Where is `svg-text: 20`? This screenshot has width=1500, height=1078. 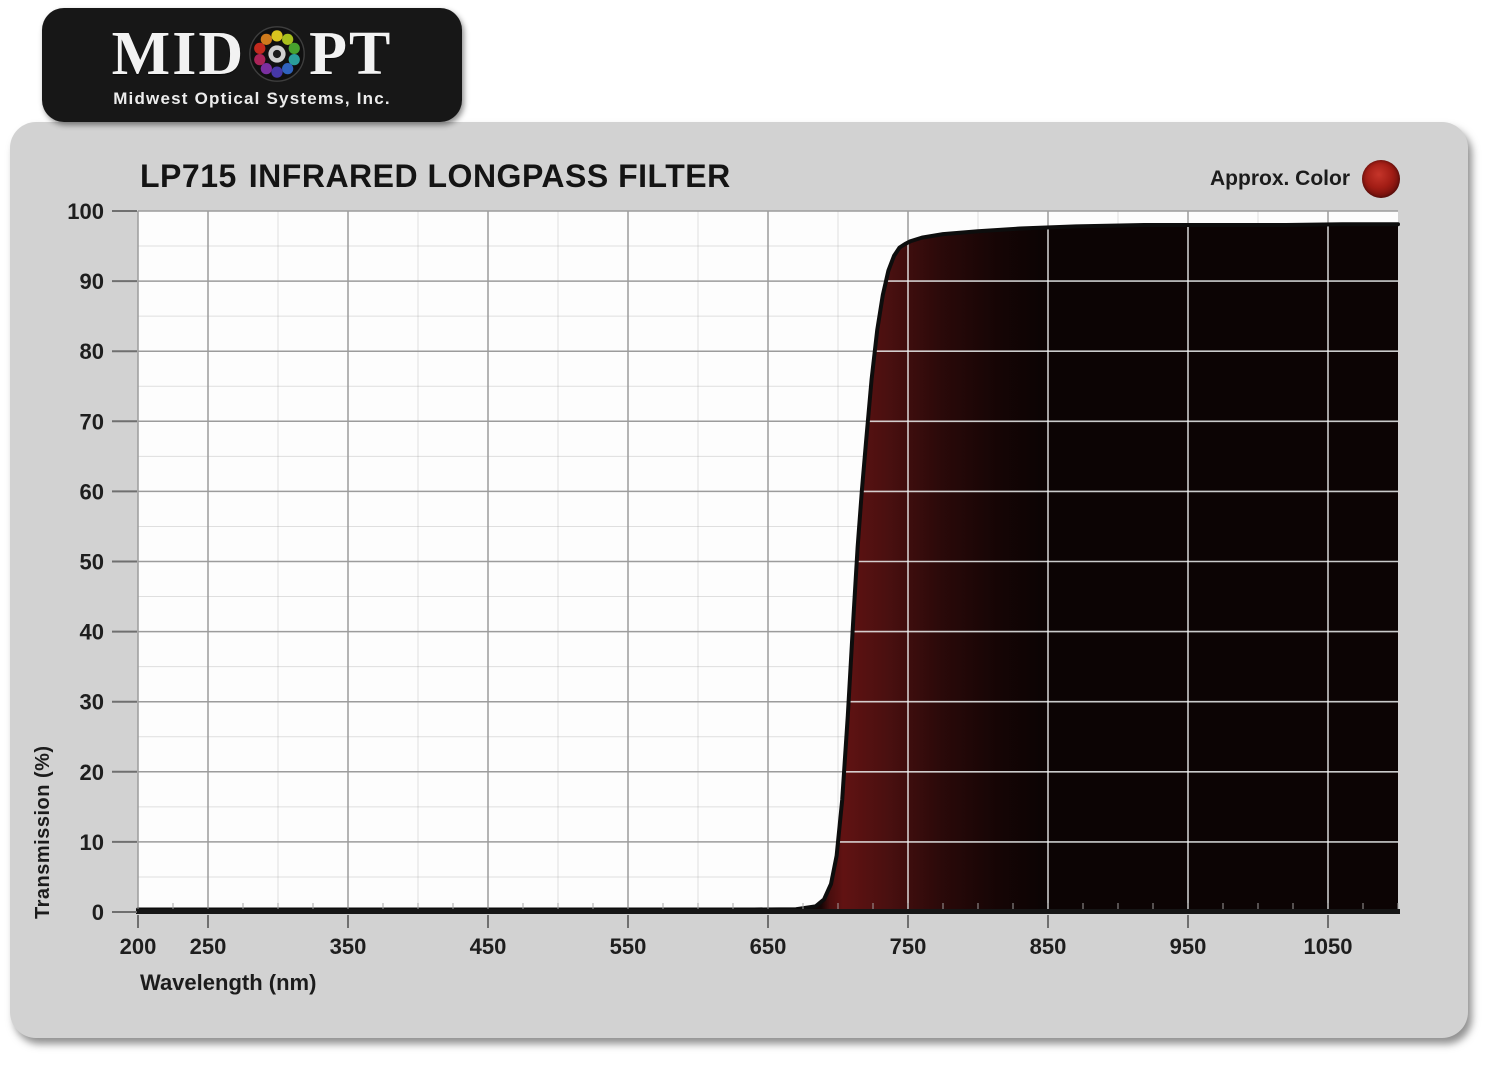
svg-text: 20 is located at coordinates (92, 772).